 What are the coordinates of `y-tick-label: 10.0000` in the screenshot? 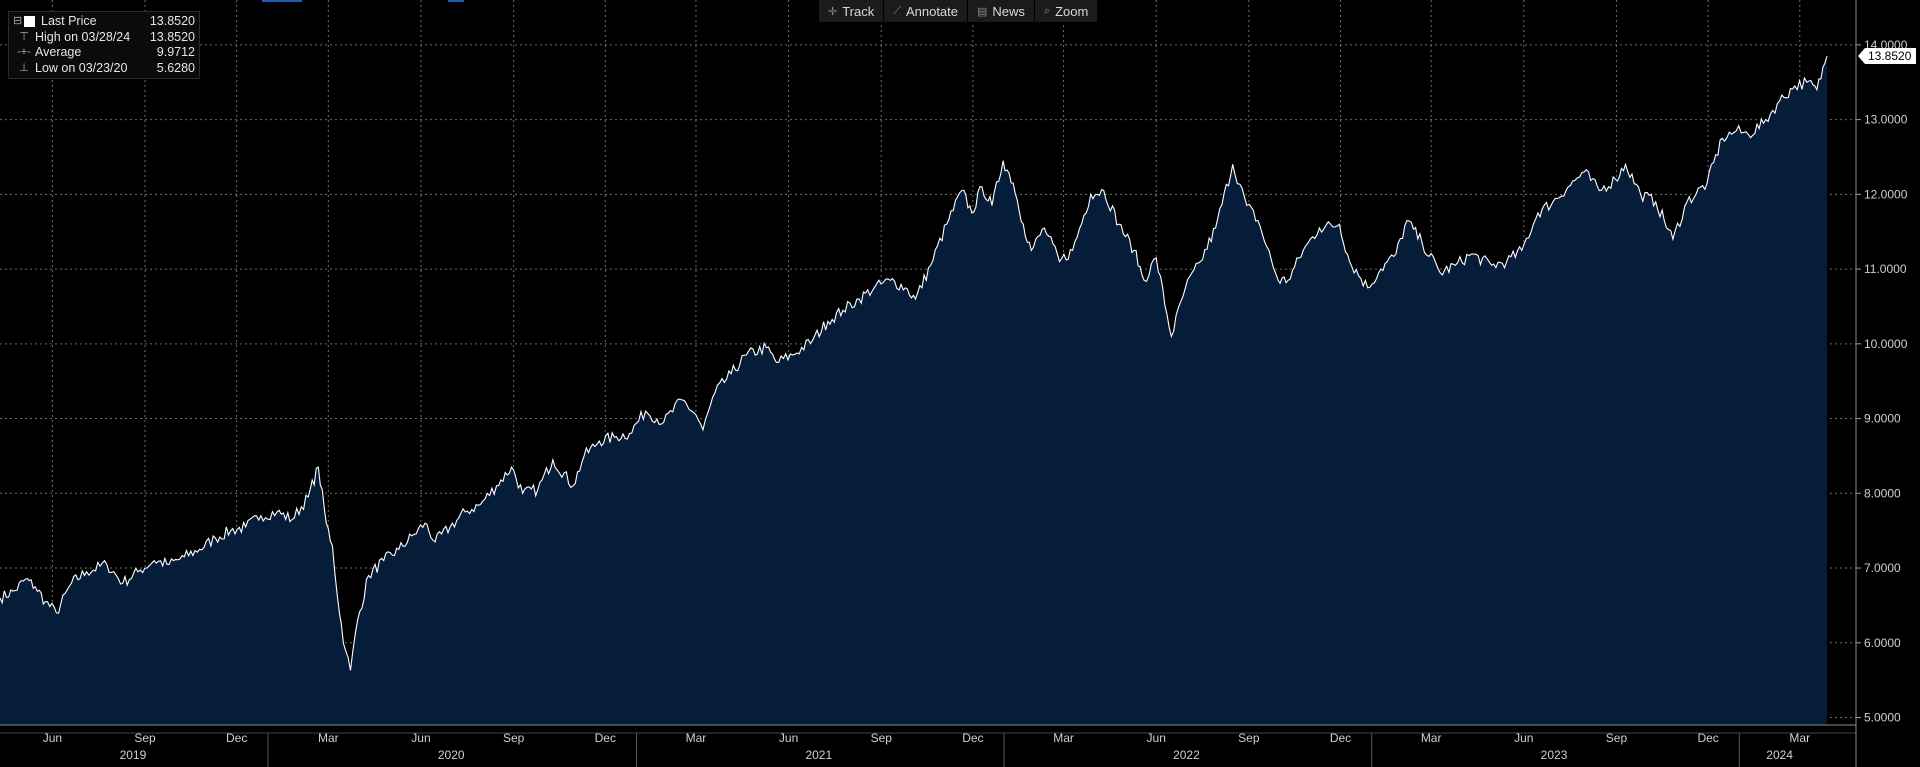 It's located at (1886, 344).